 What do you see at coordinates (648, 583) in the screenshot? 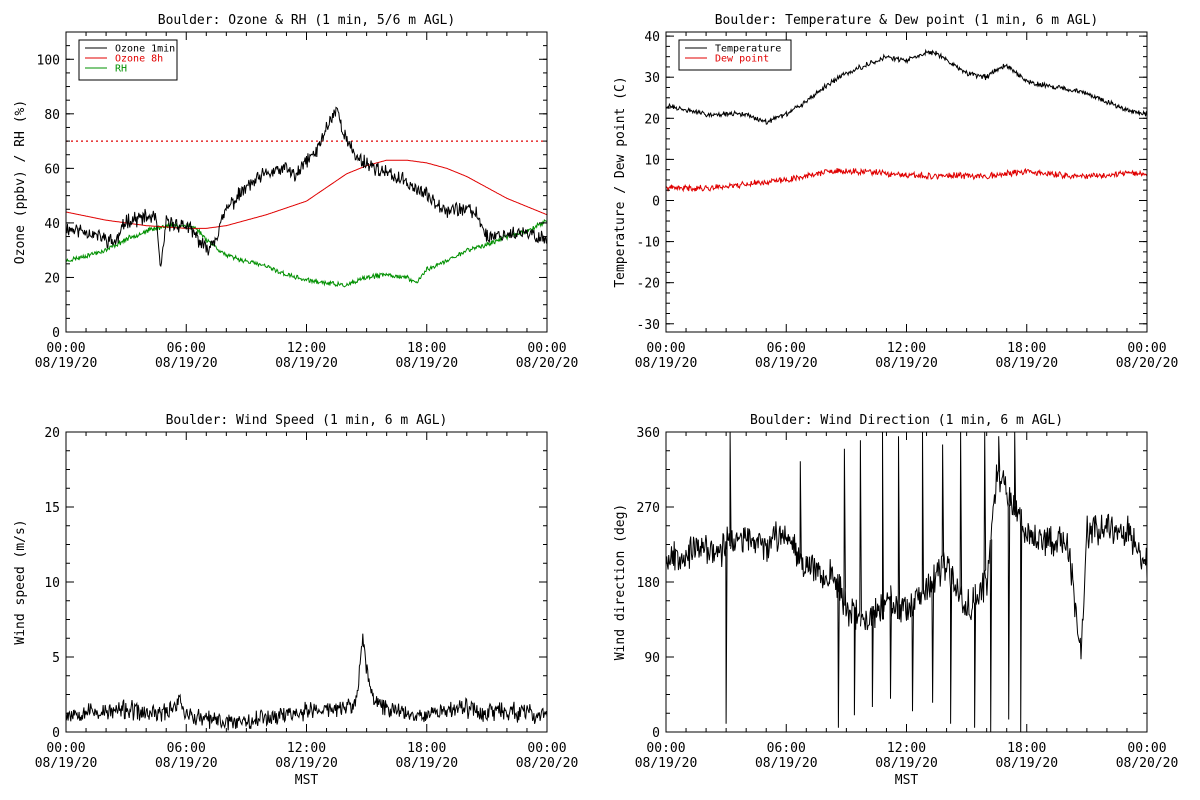
I see `y-tick-label: 180` at bounding box center [648, 583].